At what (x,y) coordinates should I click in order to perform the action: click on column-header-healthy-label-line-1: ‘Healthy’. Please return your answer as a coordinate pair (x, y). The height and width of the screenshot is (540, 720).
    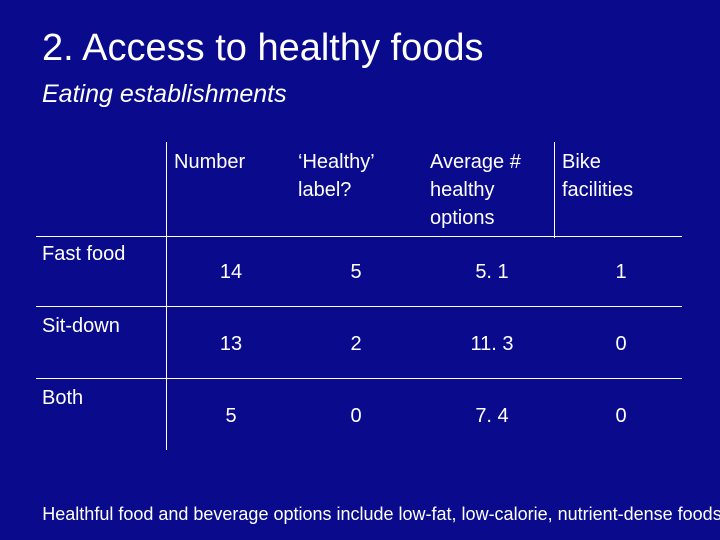
    Looking at the image, I should click on (336, 162).